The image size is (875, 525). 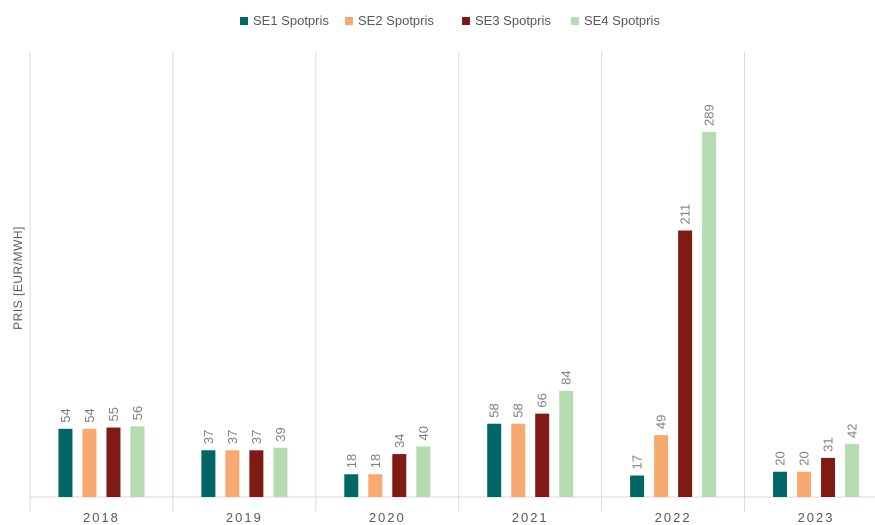 What do you see at coordinates (709, 115) in the screenshot?
I see `data-label: 289` at bounding box center [709, 115].